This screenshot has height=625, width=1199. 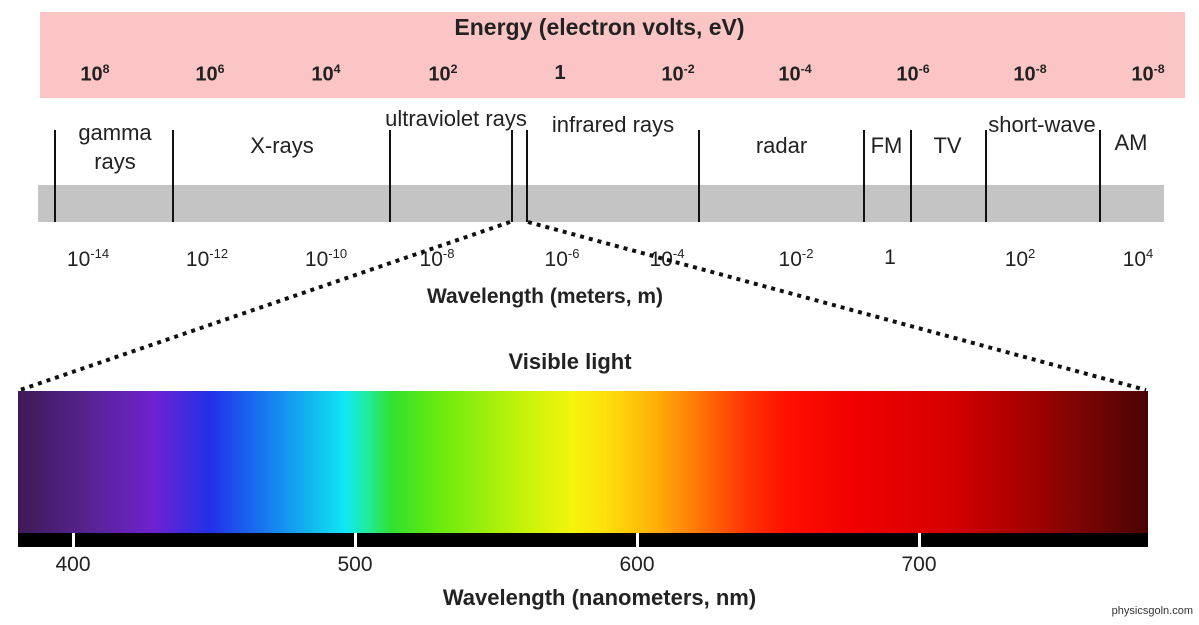 I want to click on energy-tick-label: 106, so click(x=210, y=74).